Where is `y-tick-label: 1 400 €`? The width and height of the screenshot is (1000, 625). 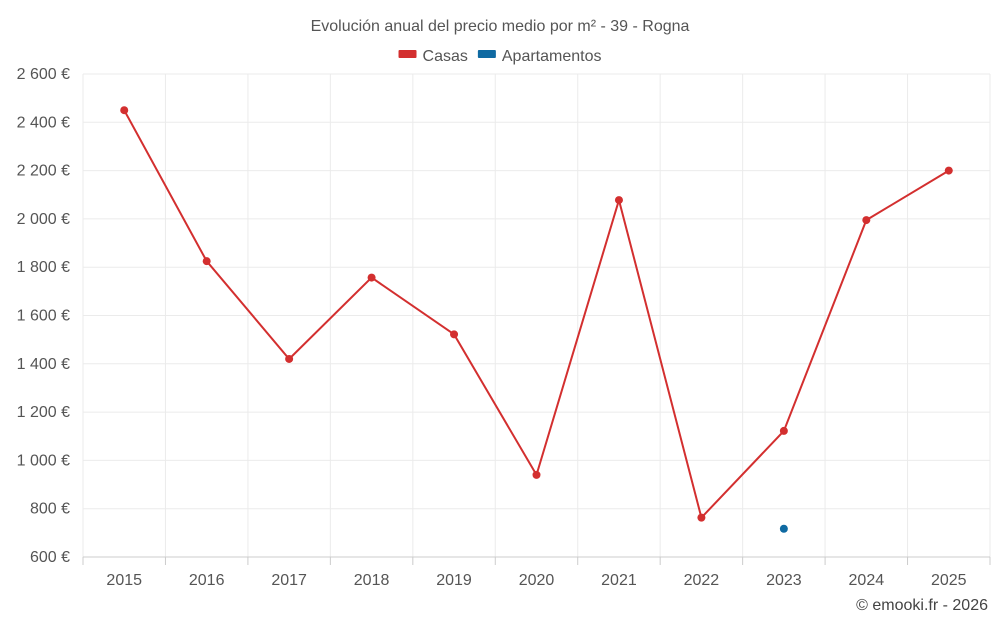
y-tick-label: 1 400 € is located at coordinates (43, 364).